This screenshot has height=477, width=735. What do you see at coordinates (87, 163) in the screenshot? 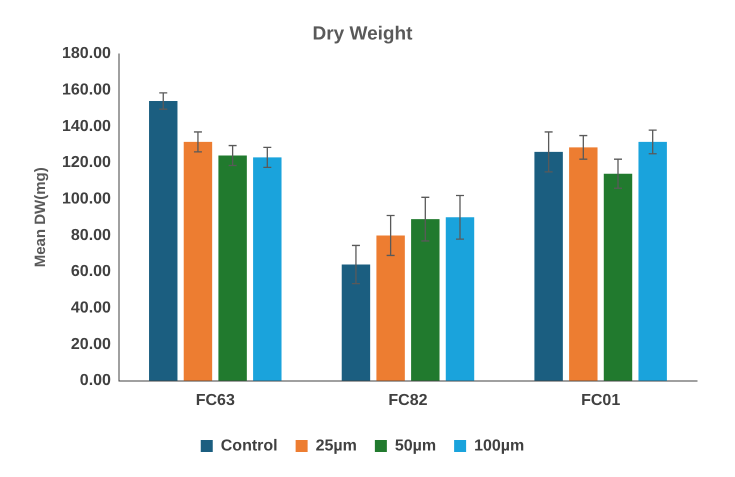
I see `y-tick-label: 120.00` at bounding box center [87, 163].